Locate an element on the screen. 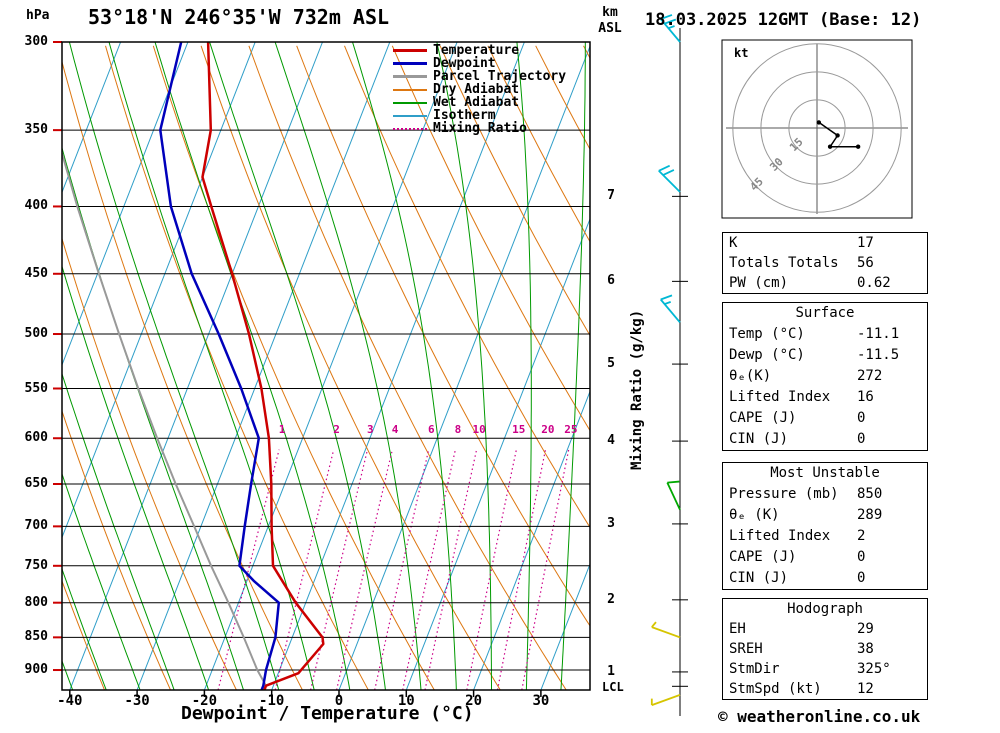  legend-item: Parcel Trajectory is located at coordinates (479, 76).